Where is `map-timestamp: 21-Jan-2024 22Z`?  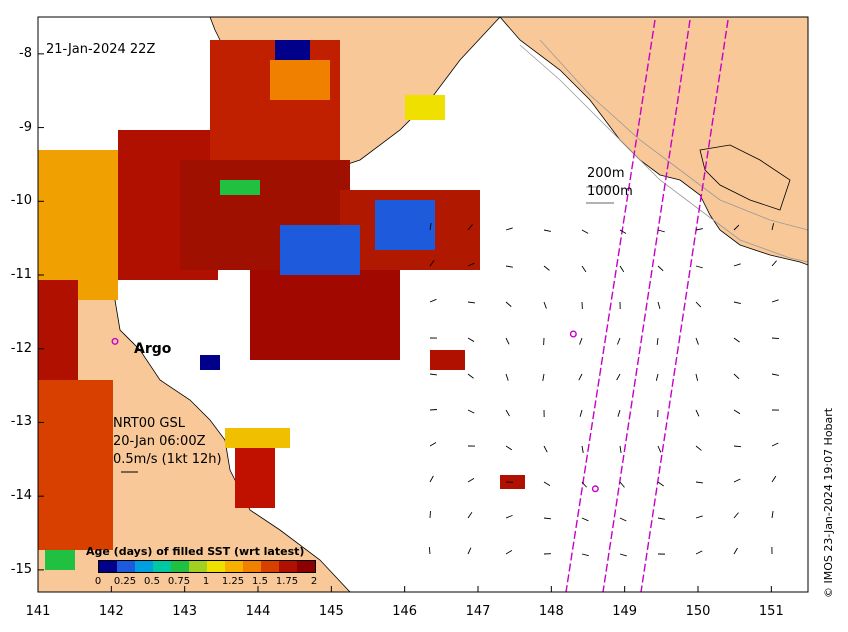 map-timestamp: 21-Jan-2024 22Z is located at coordinates (100, 49).